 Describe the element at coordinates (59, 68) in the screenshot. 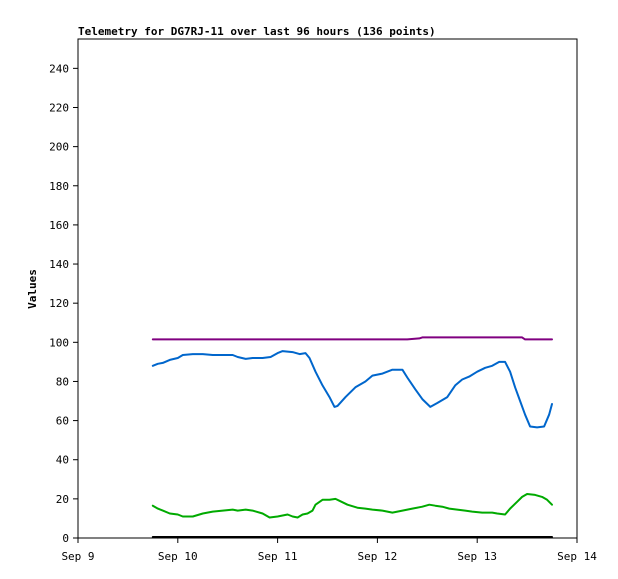

I see `y-tick-label: 240` at that location.